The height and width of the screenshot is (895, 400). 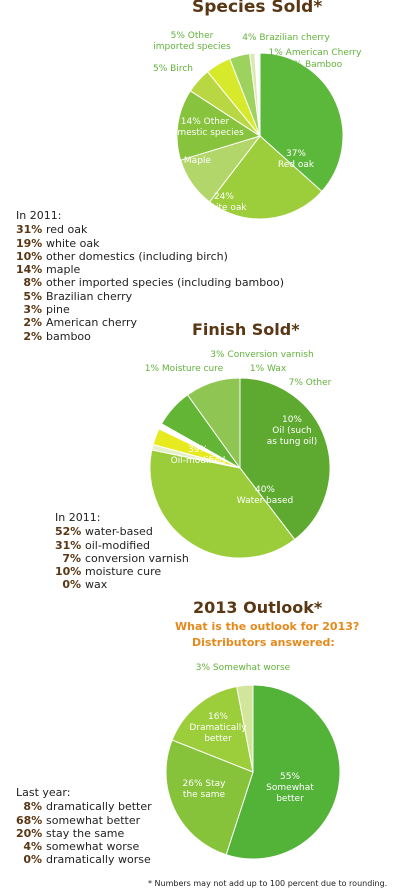 I want to click on slice-label: 5% Birch, so click(x=173, y=69).